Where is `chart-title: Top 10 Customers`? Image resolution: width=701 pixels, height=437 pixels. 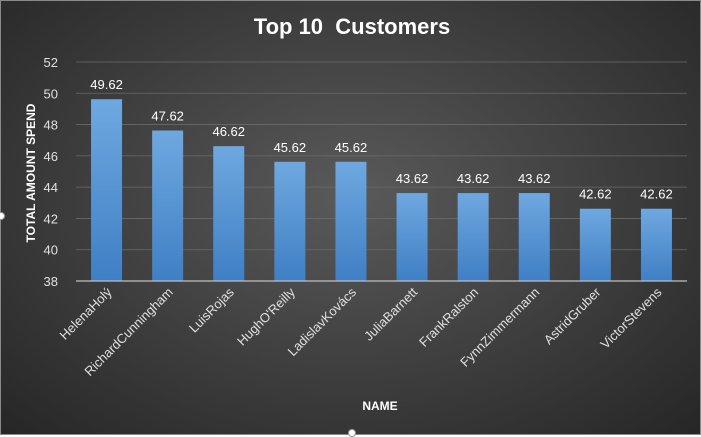
chart-title: Top 10 Customers is located at coordinates (352, 26).